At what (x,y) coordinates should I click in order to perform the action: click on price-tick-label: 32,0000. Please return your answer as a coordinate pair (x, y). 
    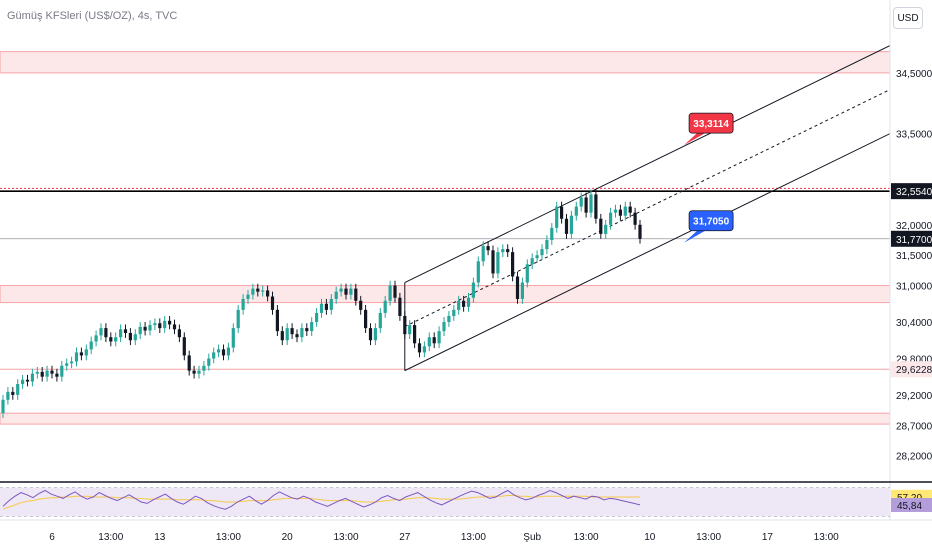
    Looking at the image, I should click on (914, 226).